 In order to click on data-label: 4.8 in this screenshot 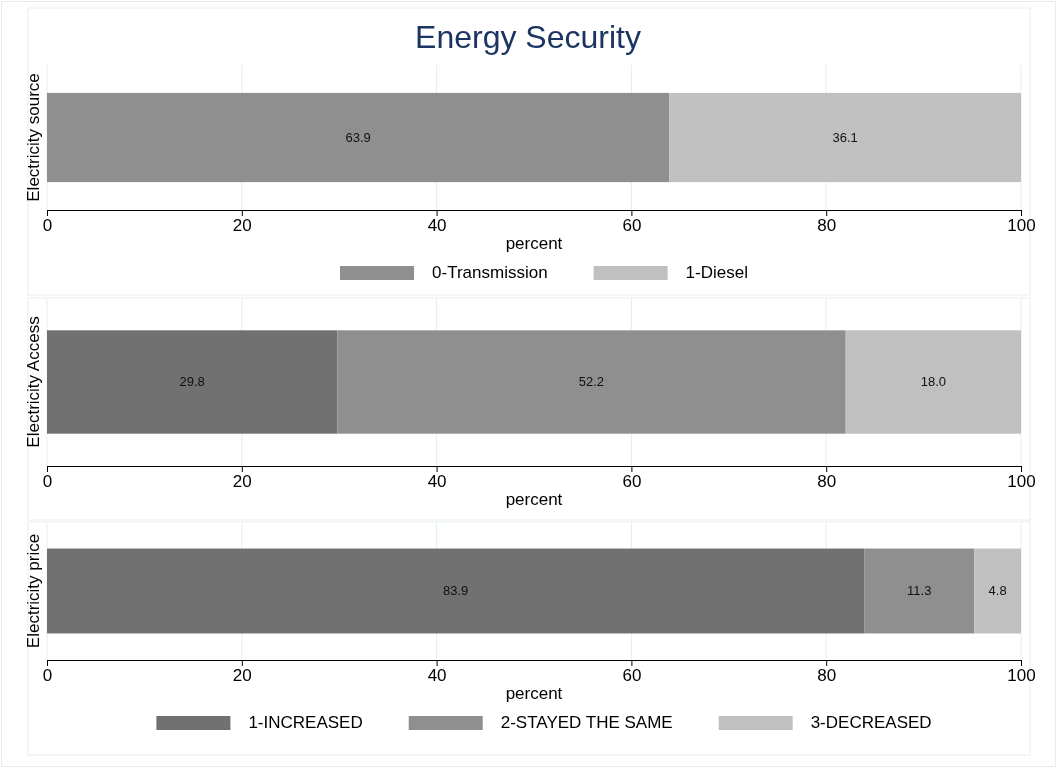, I will do `click(997, 590)`.